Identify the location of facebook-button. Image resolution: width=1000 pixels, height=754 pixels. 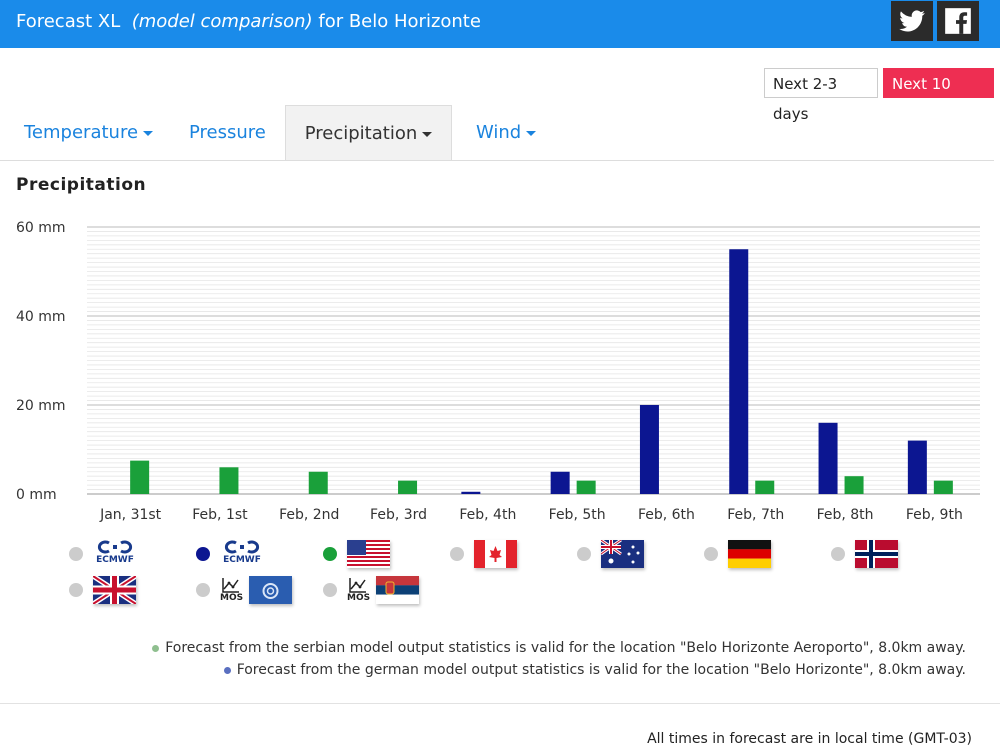
(958, 21).